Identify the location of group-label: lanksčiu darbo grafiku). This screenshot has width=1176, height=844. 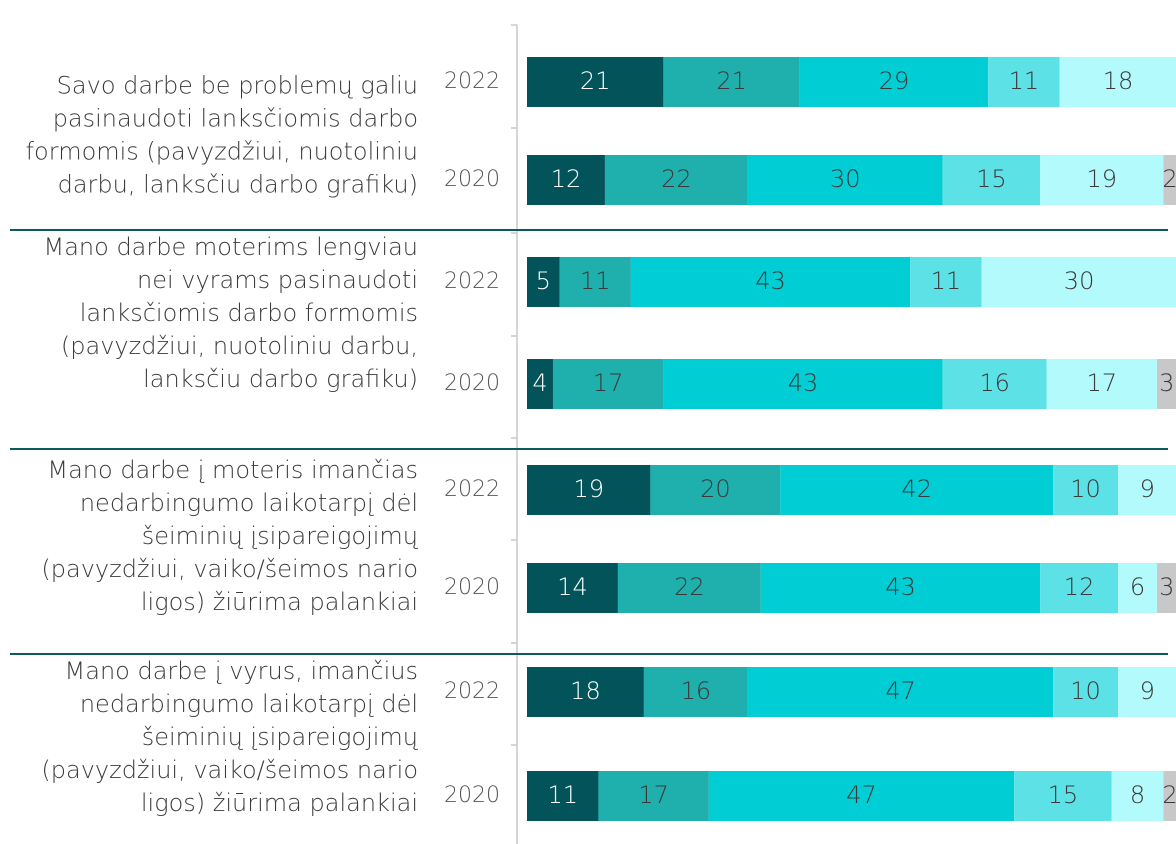
(280, 379).